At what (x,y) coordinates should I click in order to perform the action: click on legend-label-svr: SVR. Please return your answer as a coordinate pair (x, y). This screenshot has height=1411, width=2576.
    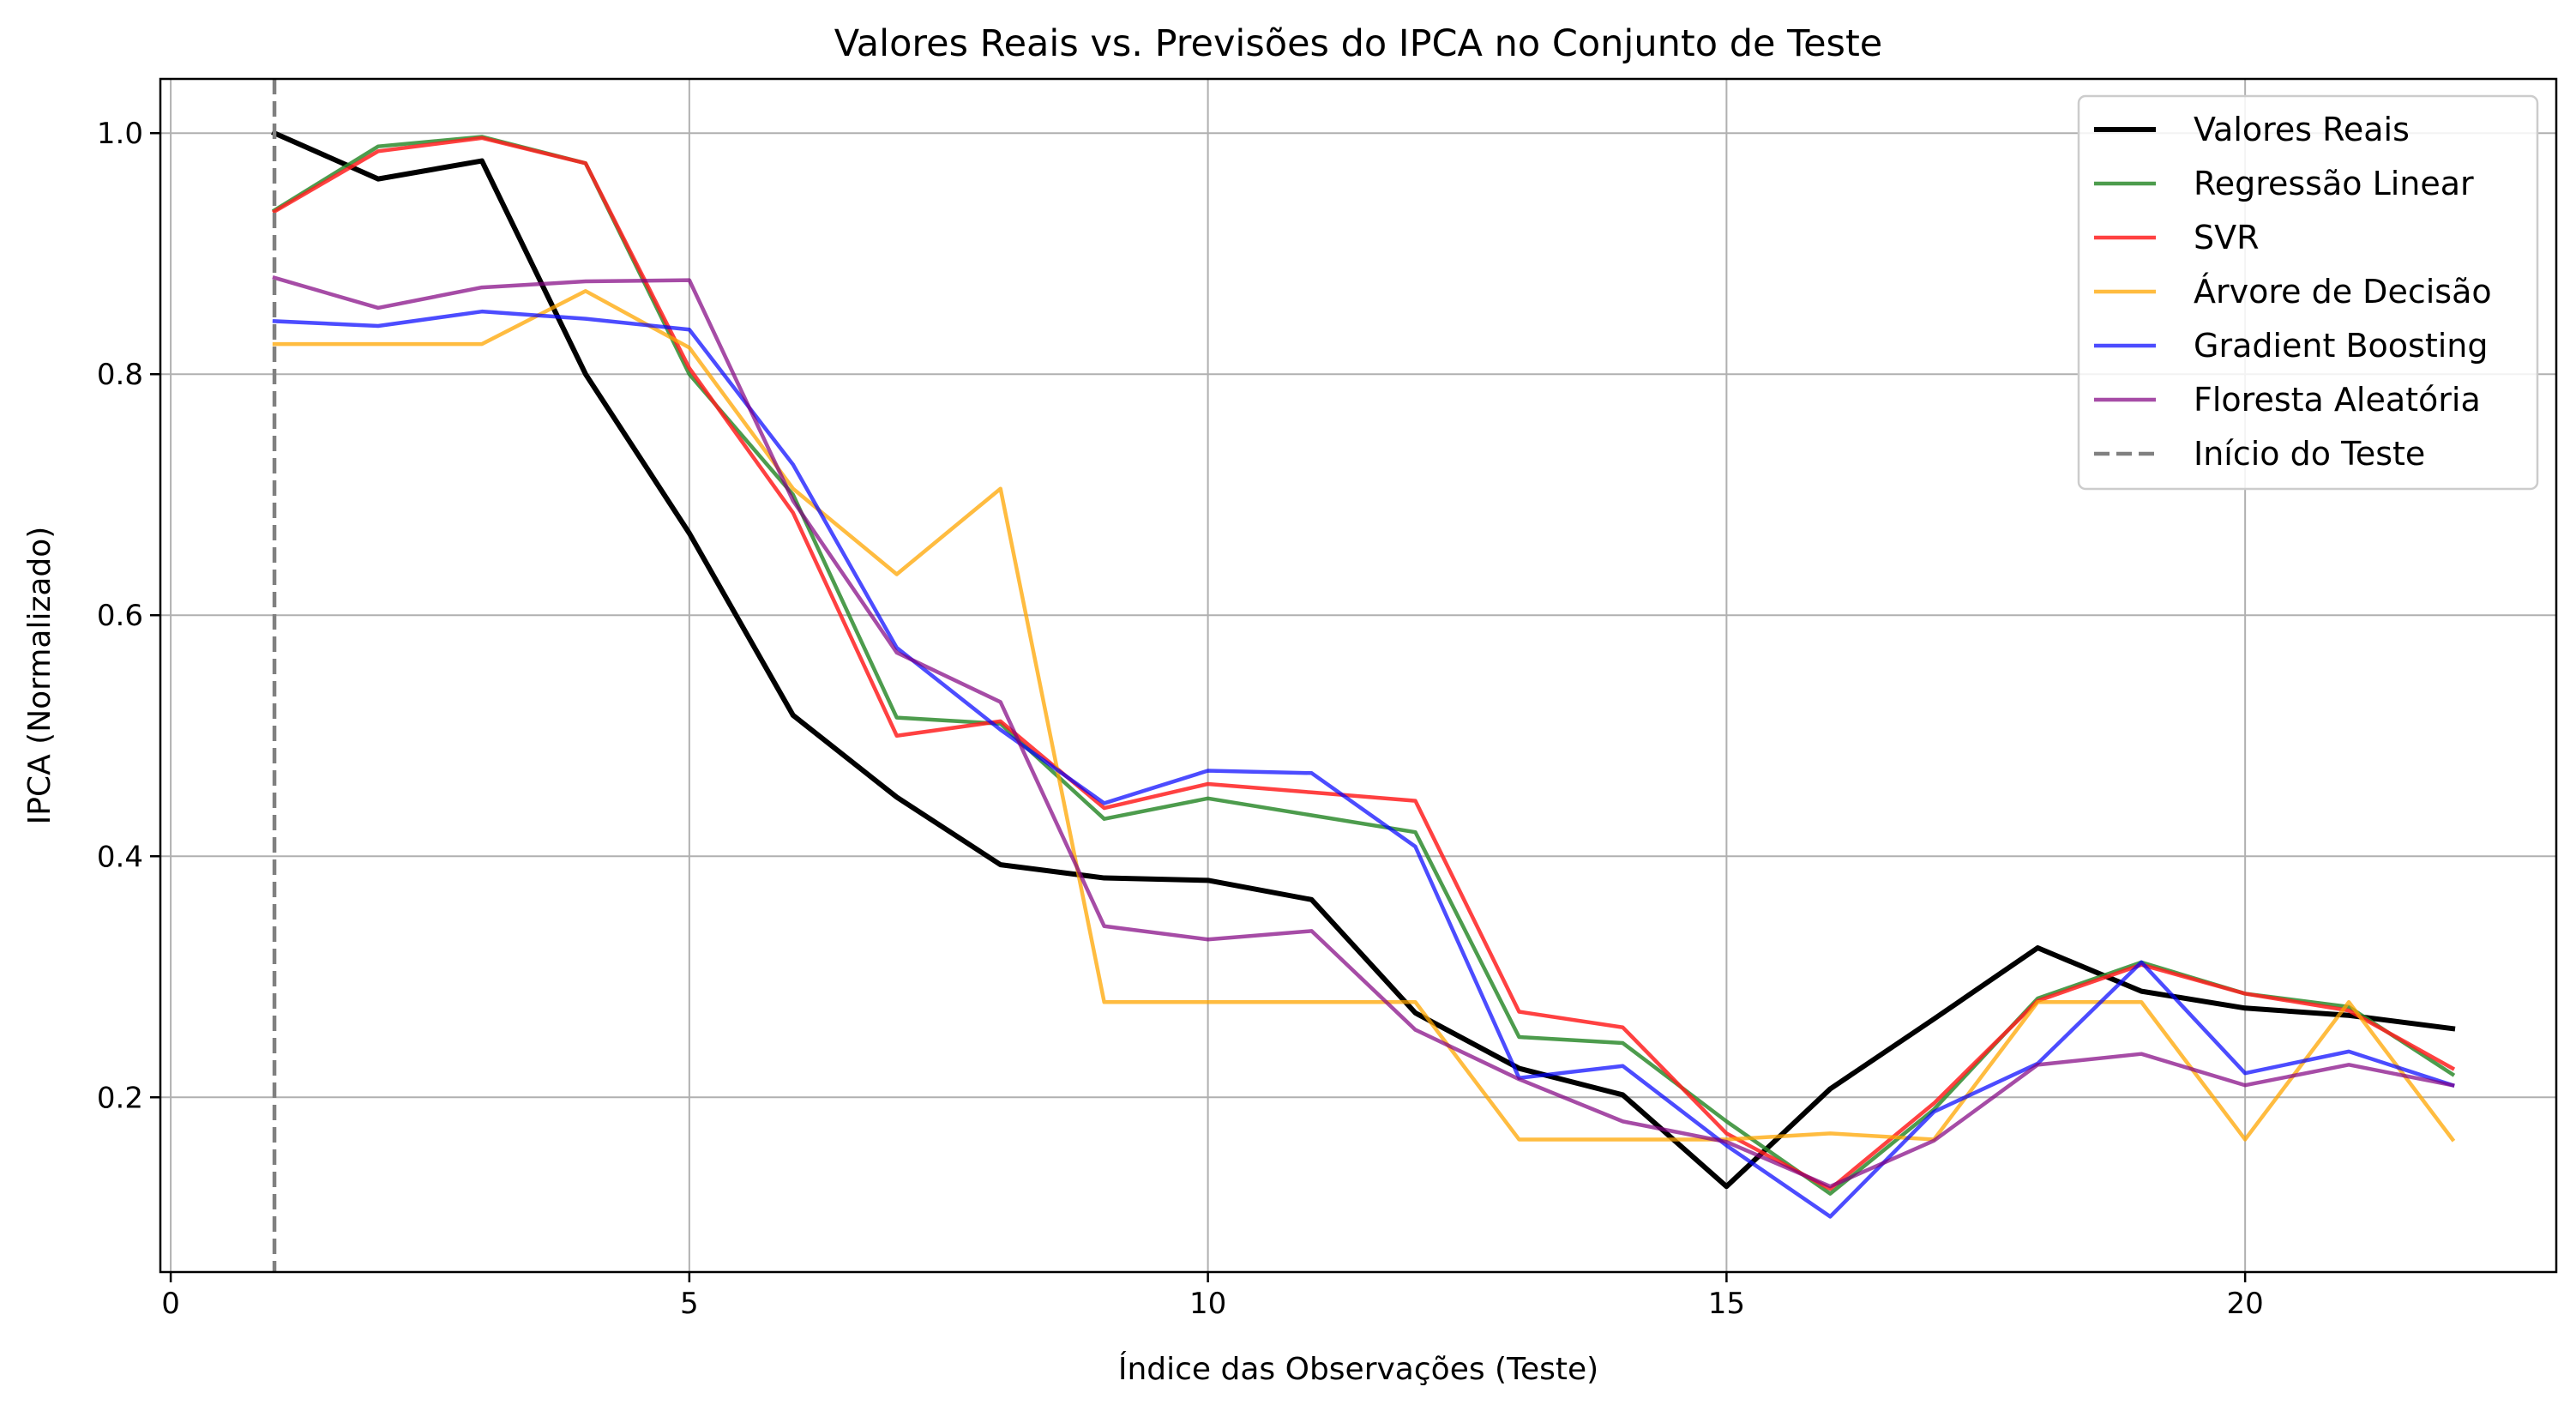
    Looking at the image, I should click on (2227, 237).